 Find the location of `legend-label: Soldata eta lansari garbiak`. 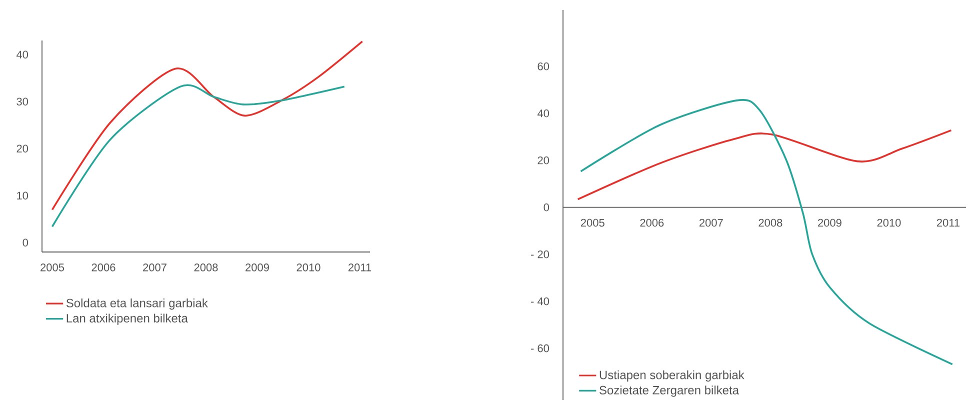

legend-label: Soldata eta lansari garbiak is located at coordinates (137, 304).